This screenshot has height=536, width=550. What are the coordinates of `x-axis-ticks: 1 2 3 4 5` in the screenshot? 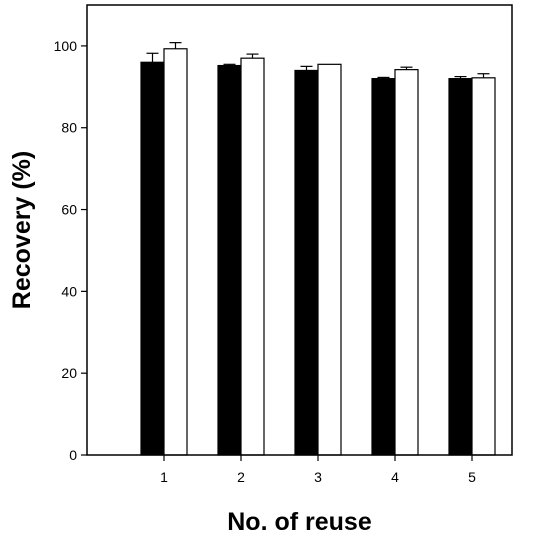 It's located at (318, 470).